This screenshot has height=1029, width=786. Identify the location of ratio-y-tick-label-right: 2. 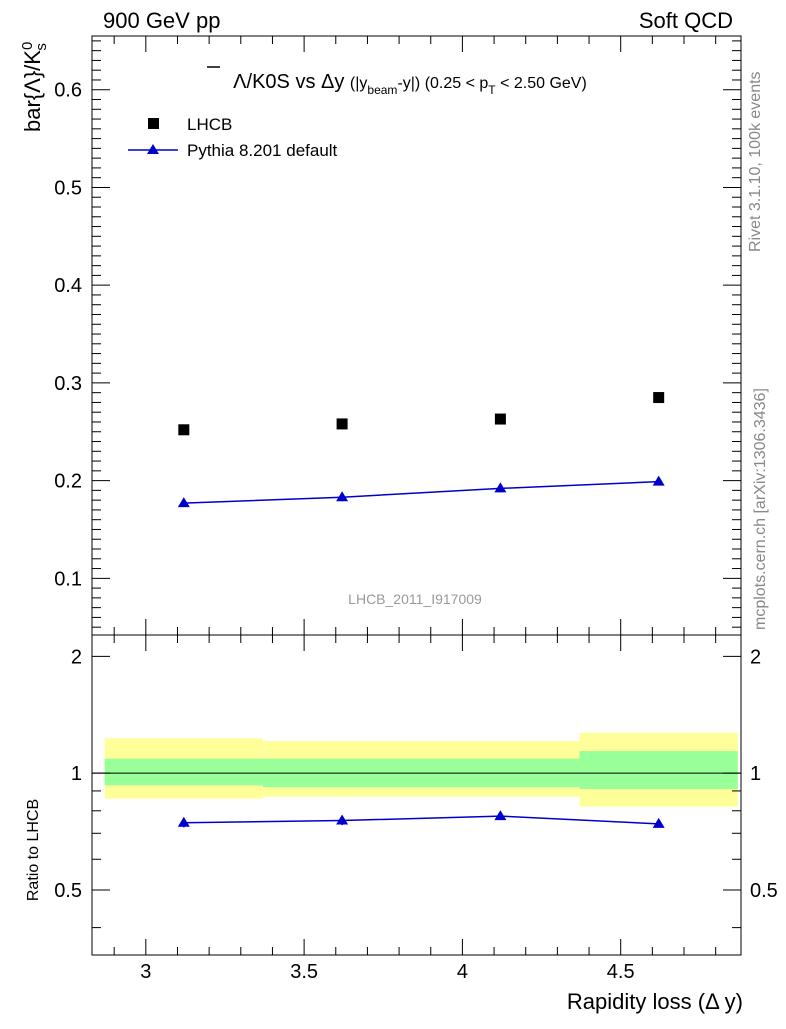
(755, 657).